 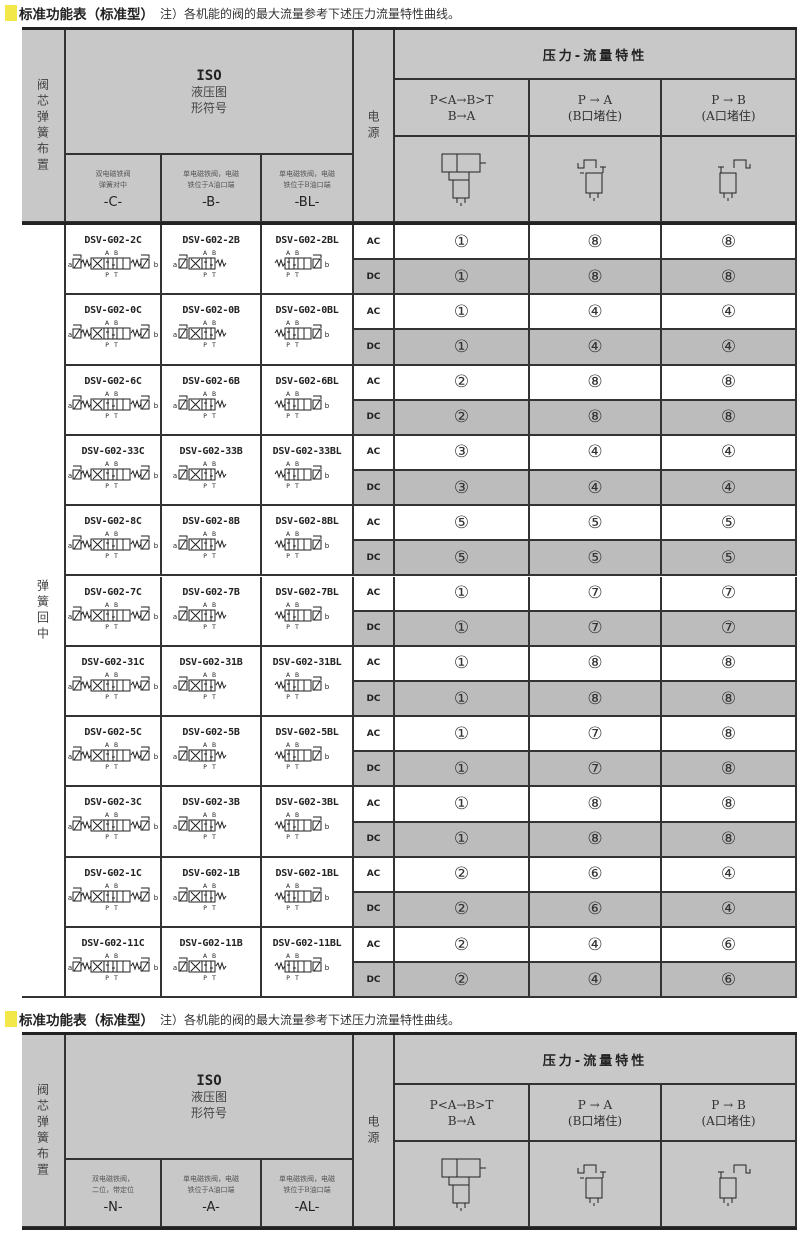 What do you see at coordinates (113, 686) in the screenshot?
I see `valve-symbol-icon: a b A B P T` at bounding box center [113, 686].